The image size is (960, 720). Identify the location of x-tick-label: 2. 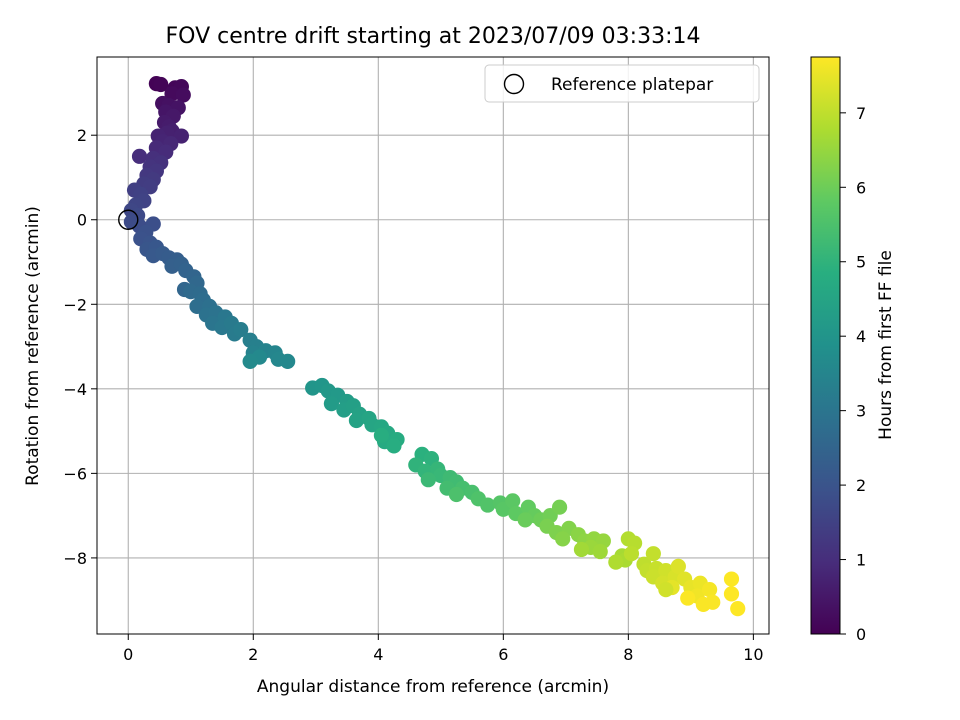
(253, 654).